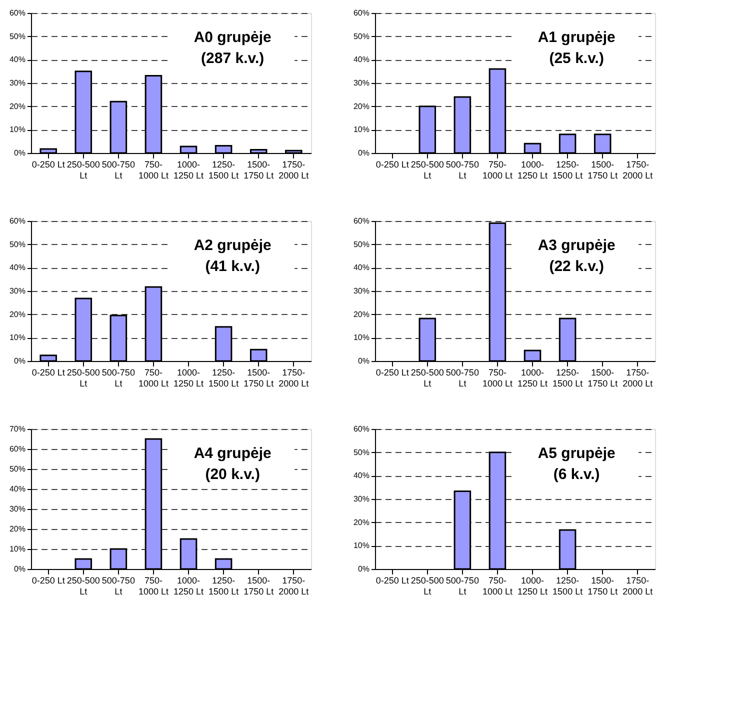 This screenshot has height=711, width=750. Describe the element at coordinates (232, 58) in the screenshot. I see `text: (287 k.v.)` at that location.